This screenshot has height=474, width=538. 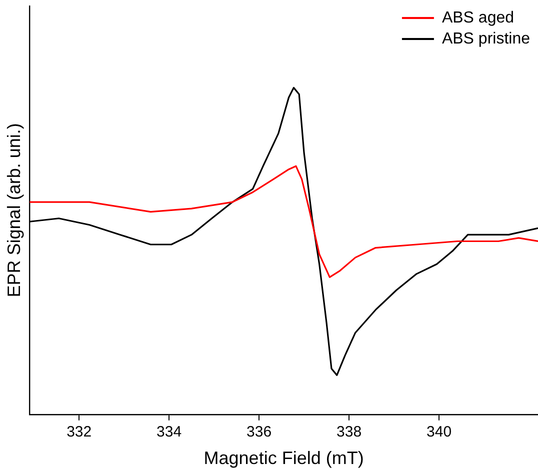 What do you see at coordinates (439, 432) in the screenshot?
I see `x-tick-label: 340` at bounding box center [439, 432].